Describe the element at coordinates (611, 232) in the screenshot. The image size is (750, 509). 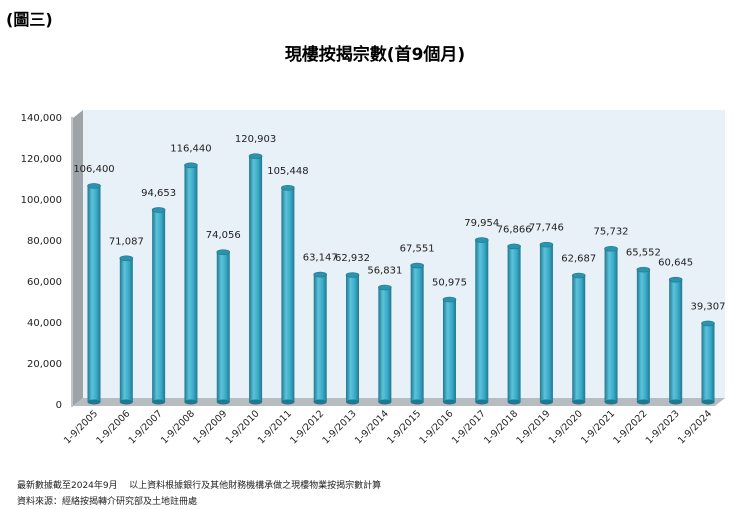
I see `data-label: 75,732` at that location.